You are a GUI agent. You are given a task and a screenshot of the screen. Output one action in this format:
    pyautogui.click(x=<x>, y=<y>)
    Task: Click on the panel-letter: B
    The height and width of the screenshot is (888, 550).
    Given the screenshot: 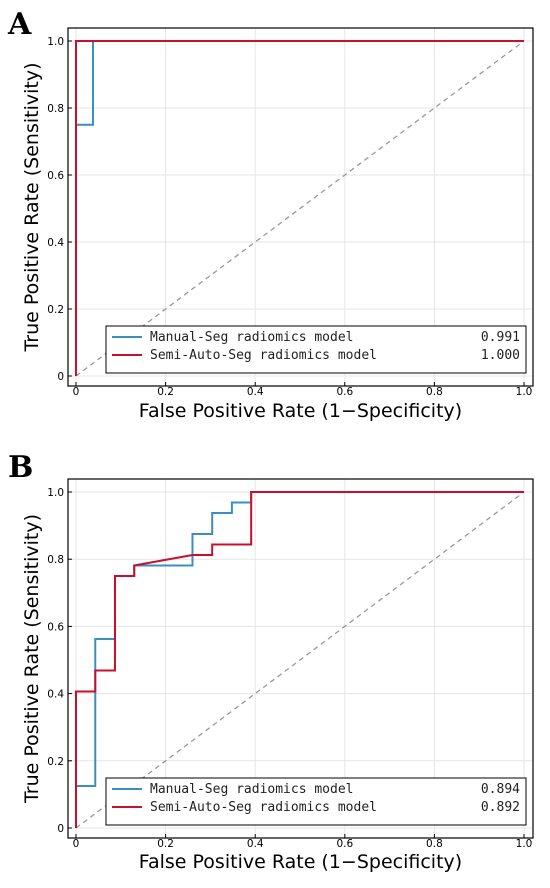 What is the action you would take?
    pyautogui.click(x=20, y=467)
    